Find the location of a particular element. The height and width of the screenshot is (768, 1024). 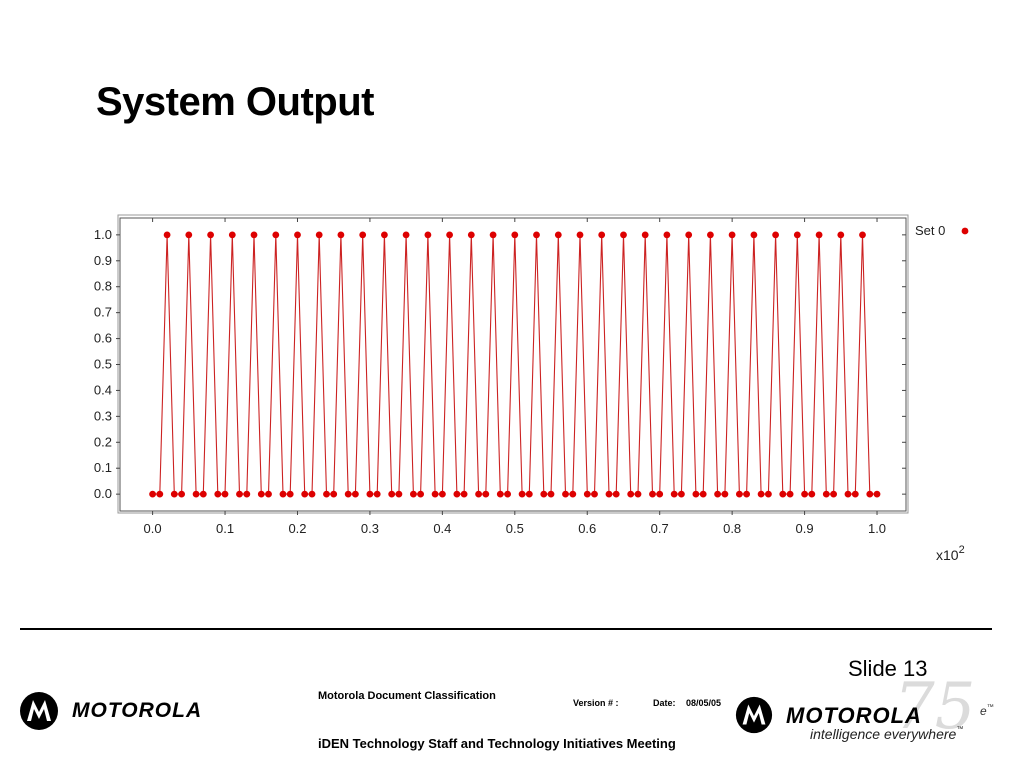

x-tick-label: 0.4 is located at coordinates (442, 528).